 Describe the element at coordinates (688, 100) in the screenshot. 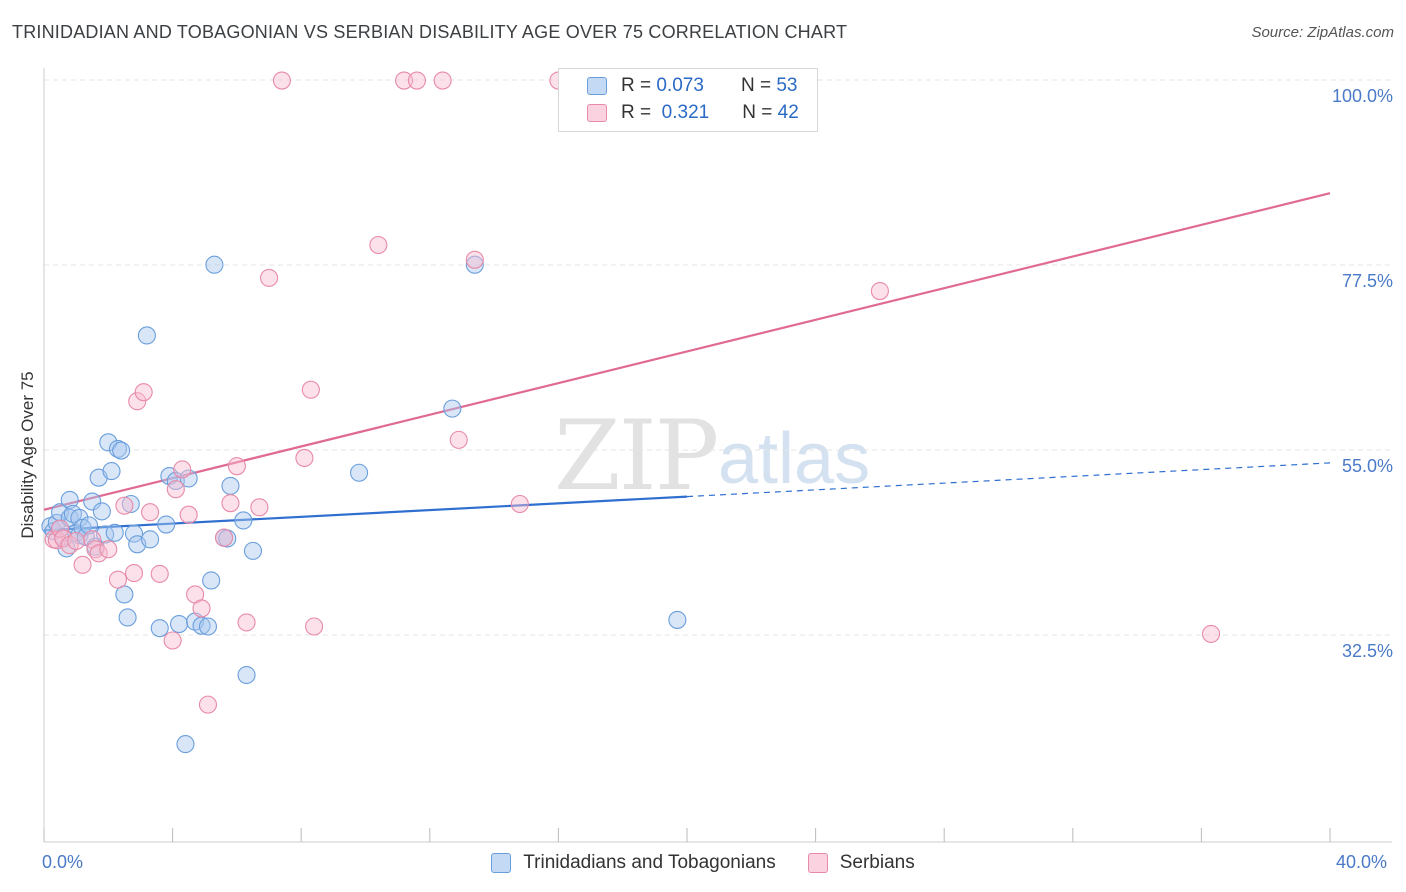

I see `correlation-legend: R = 0.073 N = 53 R = 0.321 N = 42` at that location.